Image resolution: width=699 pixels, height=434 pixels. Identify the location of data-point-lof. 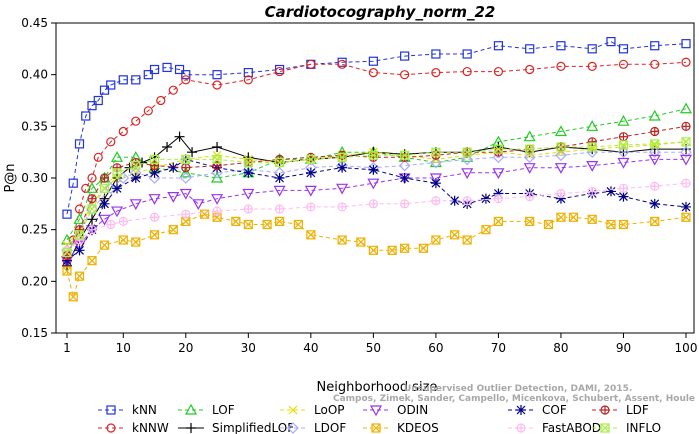
(560, 131).